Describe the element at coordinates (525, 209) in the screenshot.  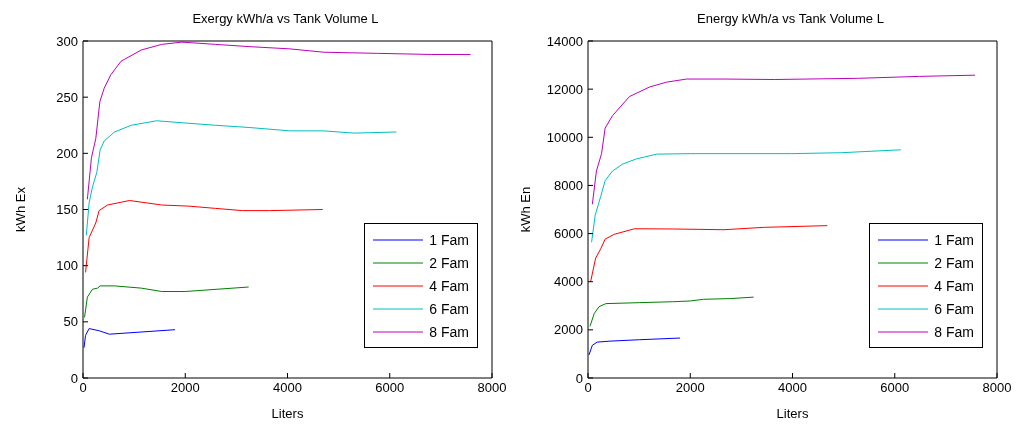
I see `y-axis-title: kWh En` at that location.